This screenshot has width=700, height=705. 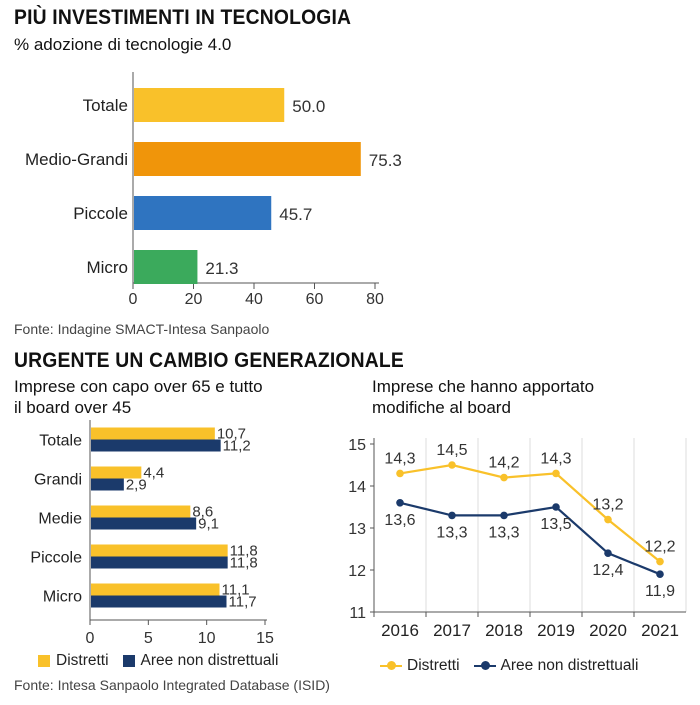 I want to click on x-tick-label: 2021, so click(x=660, y=630).